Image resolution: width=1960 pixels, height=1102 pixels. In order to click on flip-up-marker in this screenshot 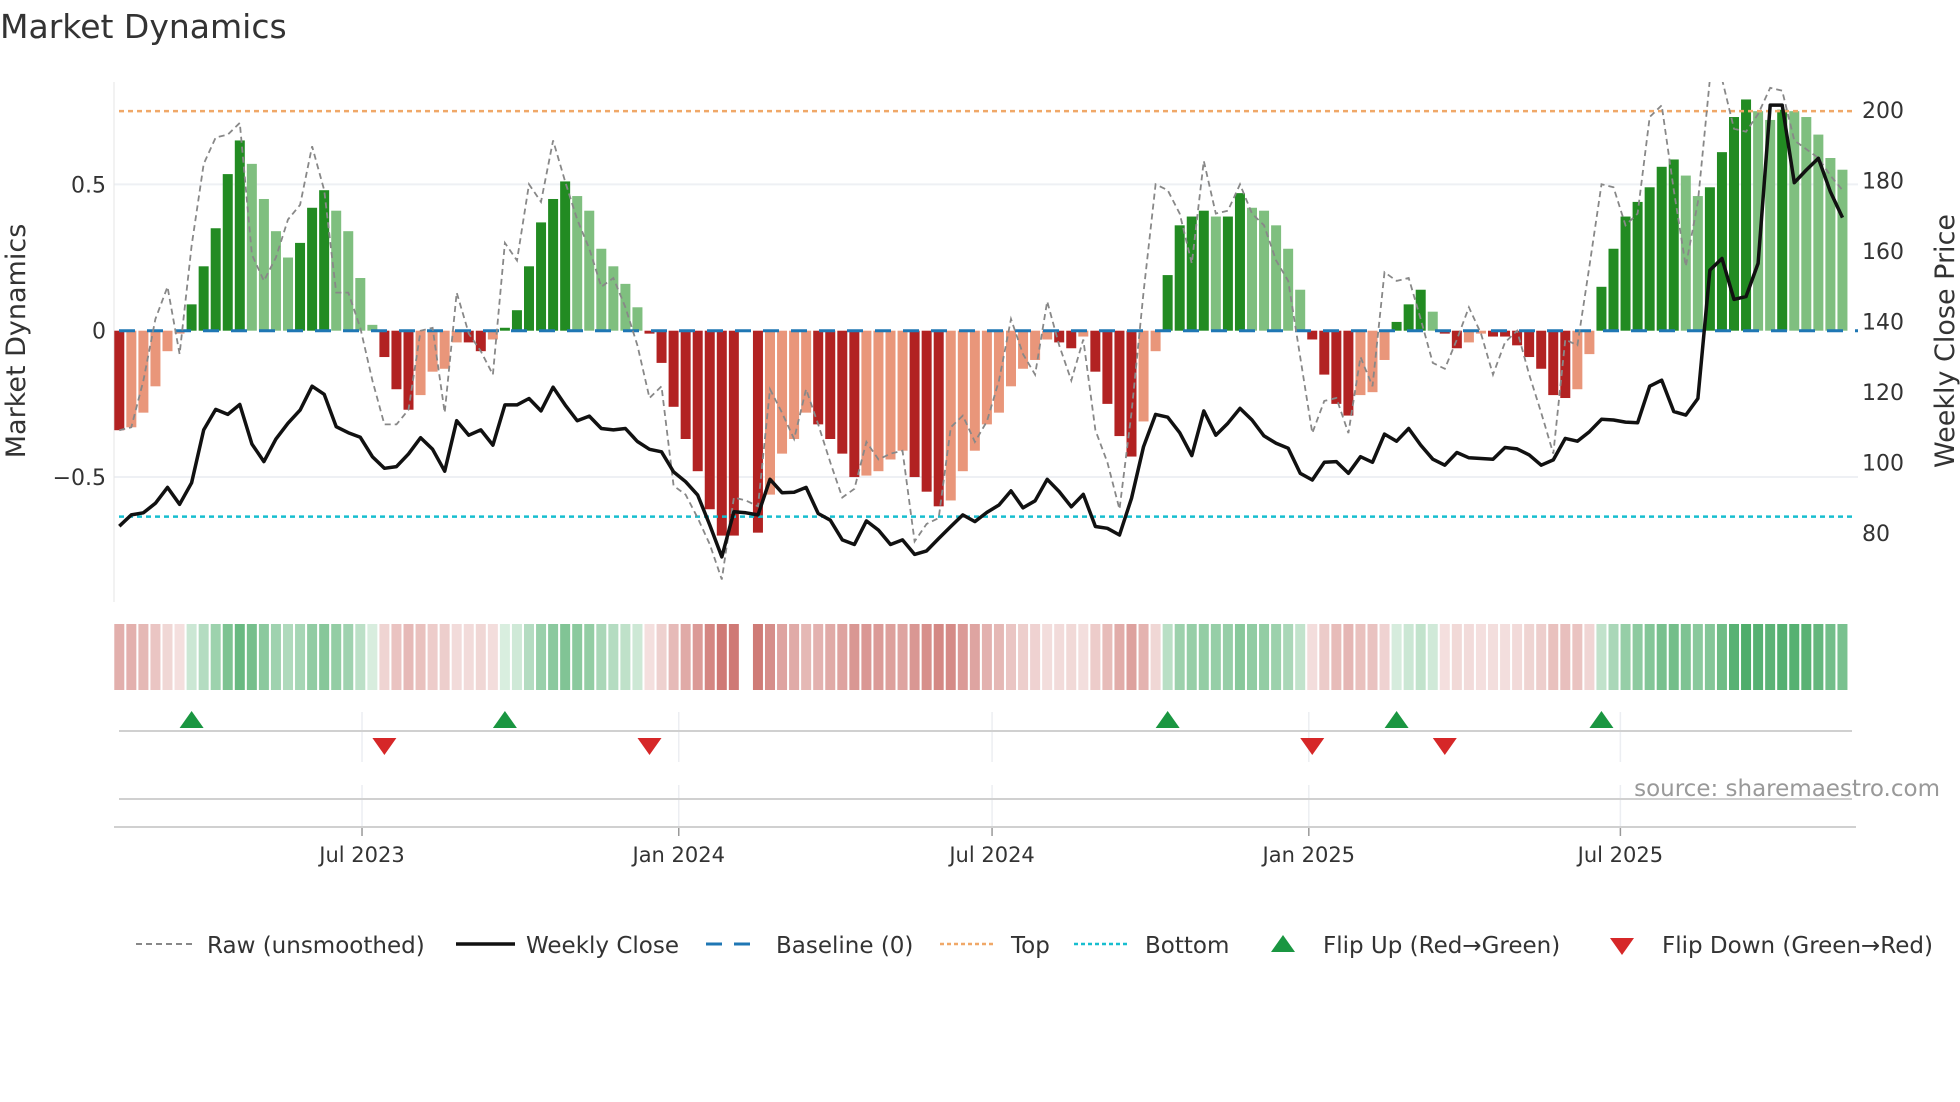, I will do `click(1167, 719)`.